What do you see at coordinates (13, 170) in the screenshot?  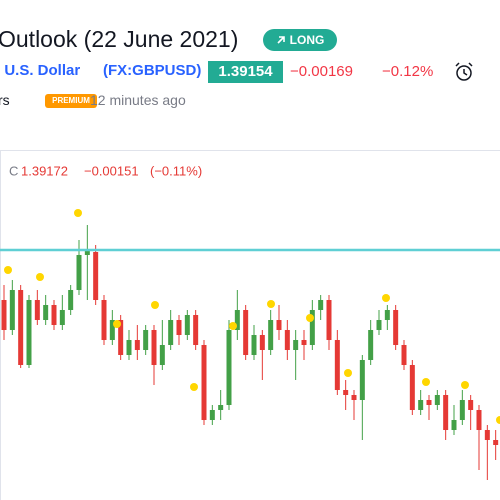 I see `legend-label: C` at bounding box center [13, 170].